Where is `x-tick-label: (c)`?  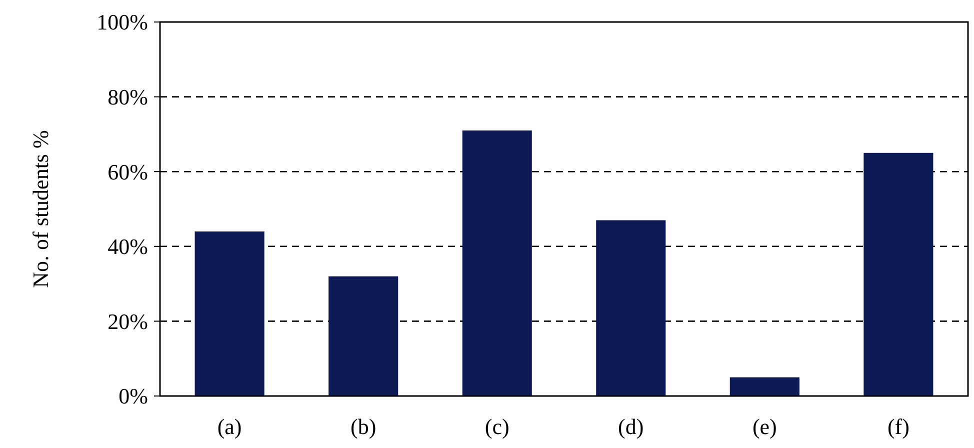
x-tick-label: (c) is located at coordinates (497, 426).